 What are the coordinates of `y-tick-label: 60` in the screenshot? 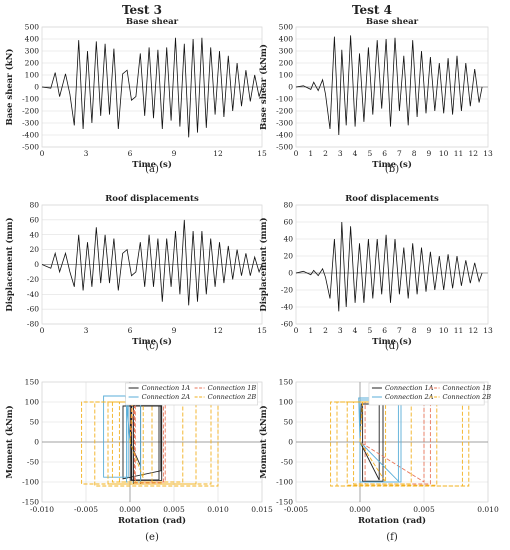 It's located at (34, 219).